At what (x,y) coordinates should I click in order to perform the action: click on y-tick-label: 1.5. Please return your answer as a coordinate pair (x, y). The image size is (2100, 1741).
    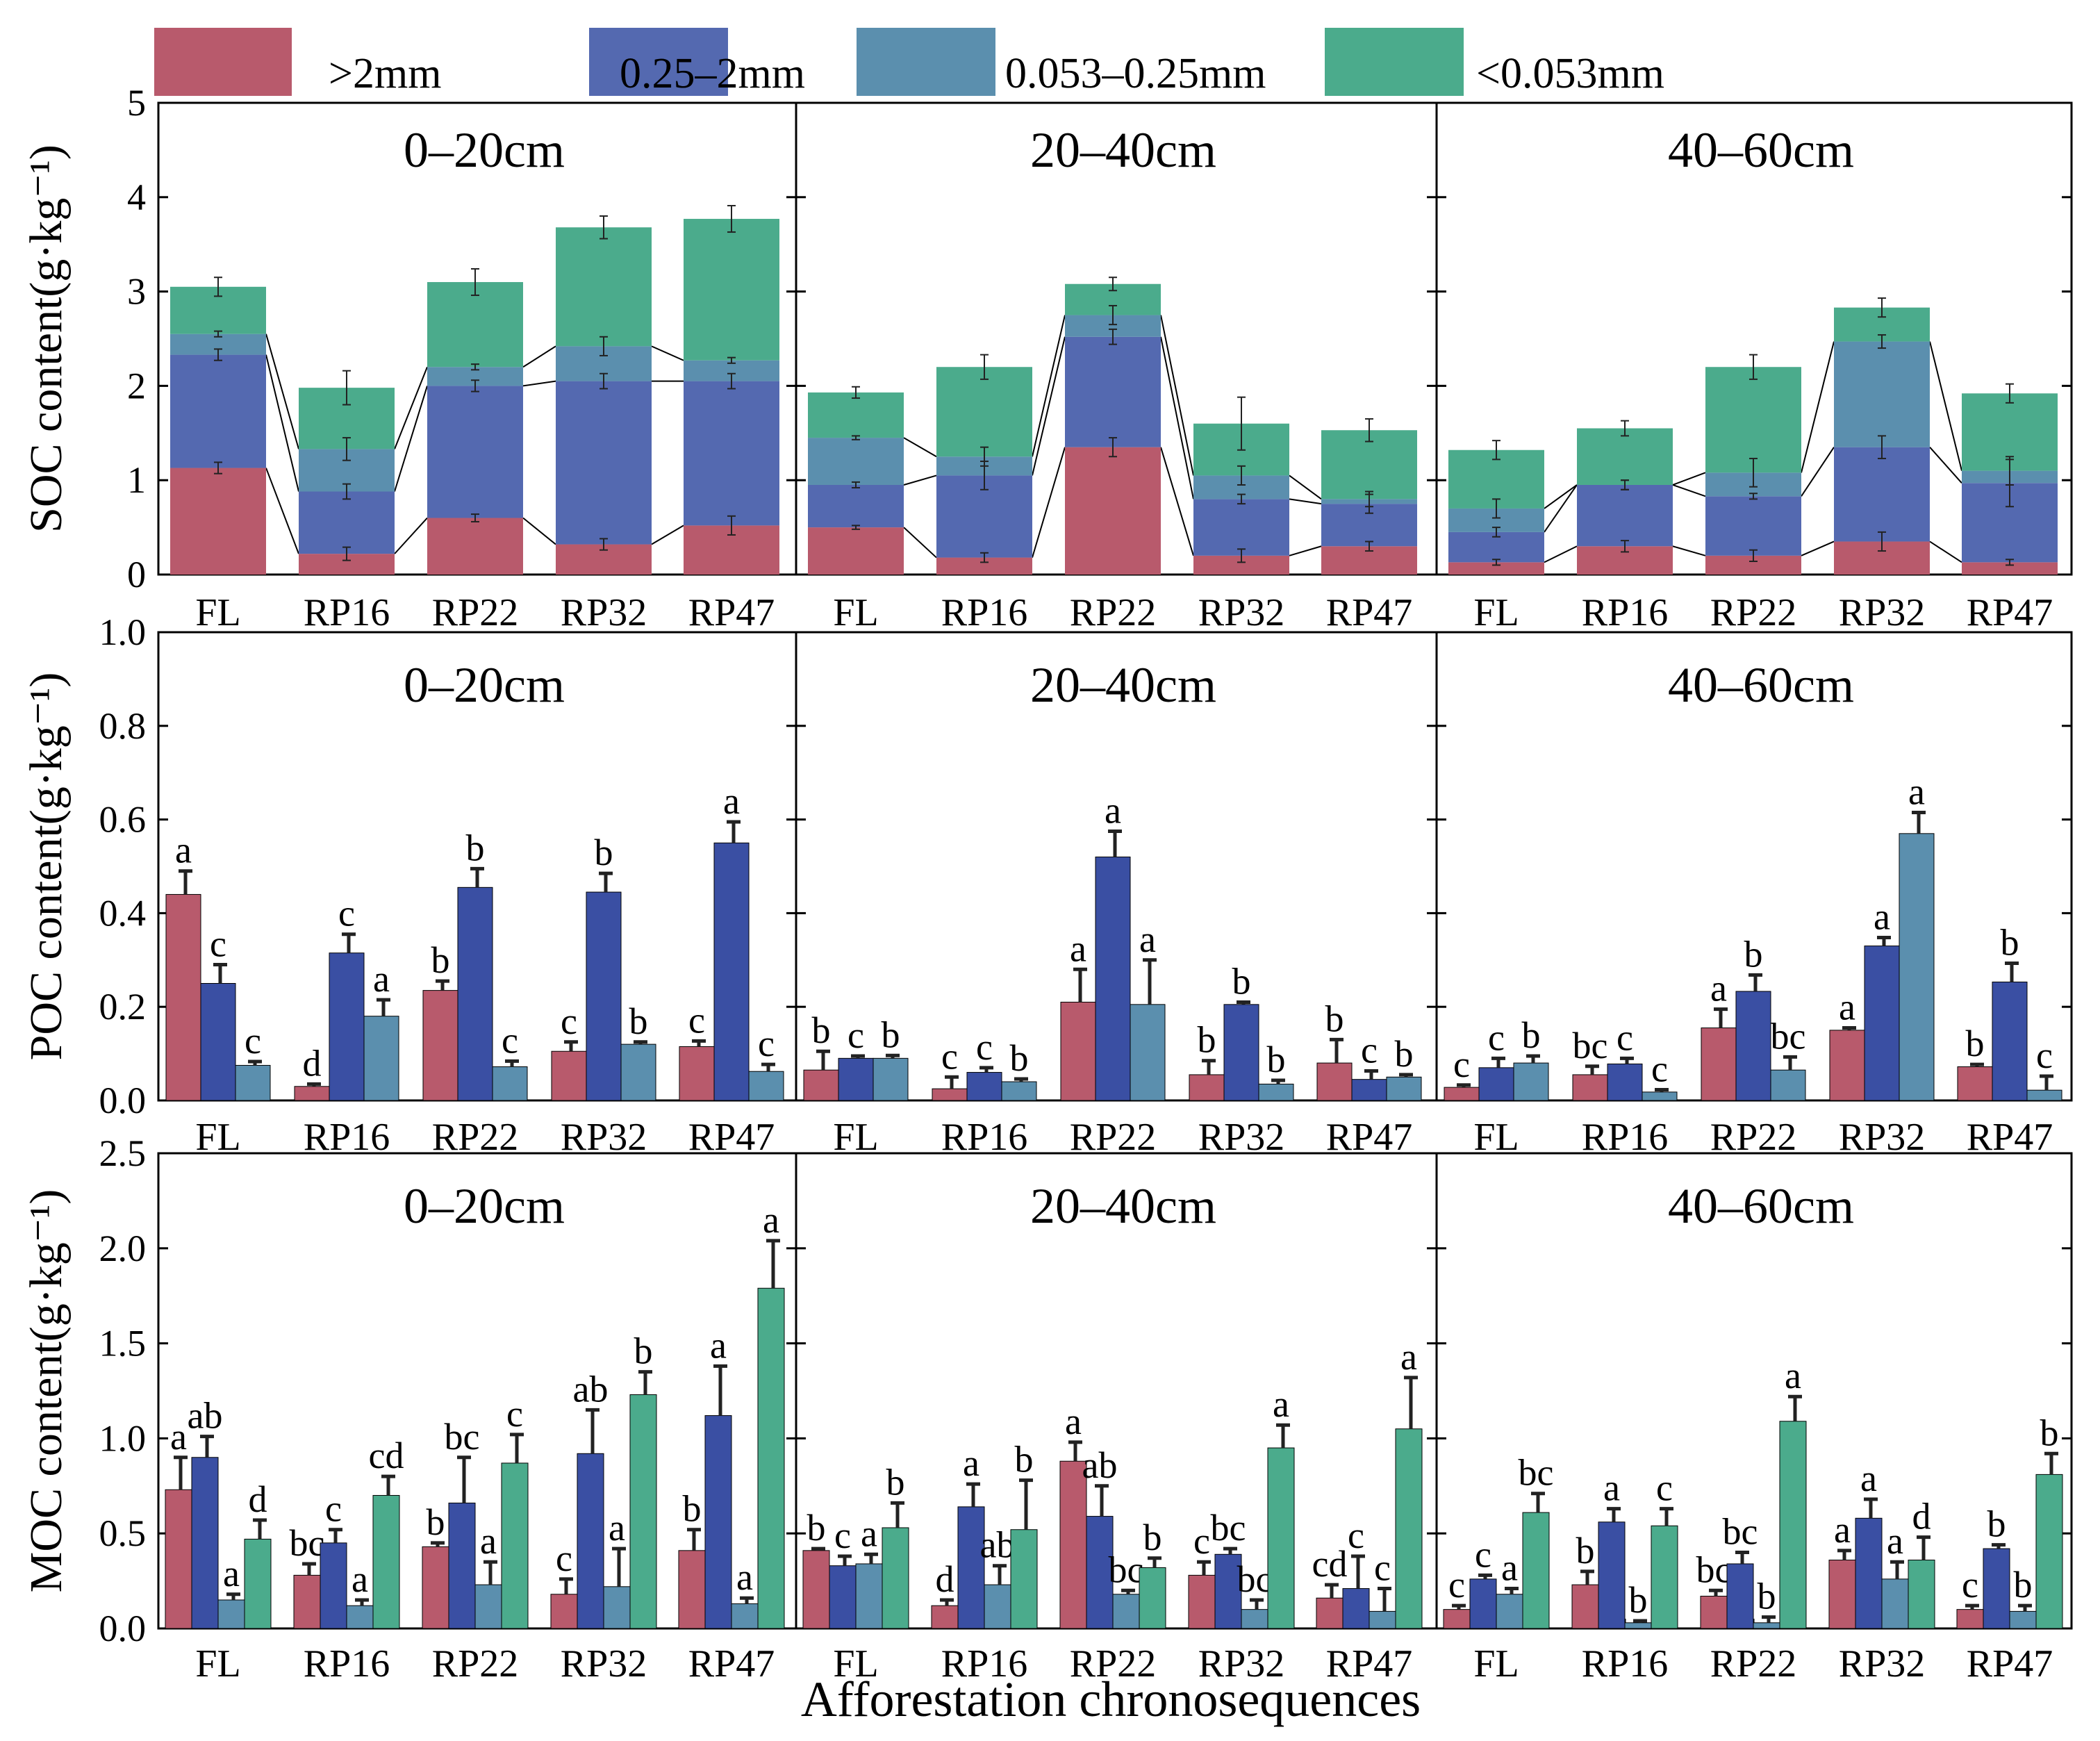
    Looking at the image, I should click on (123, 1343).